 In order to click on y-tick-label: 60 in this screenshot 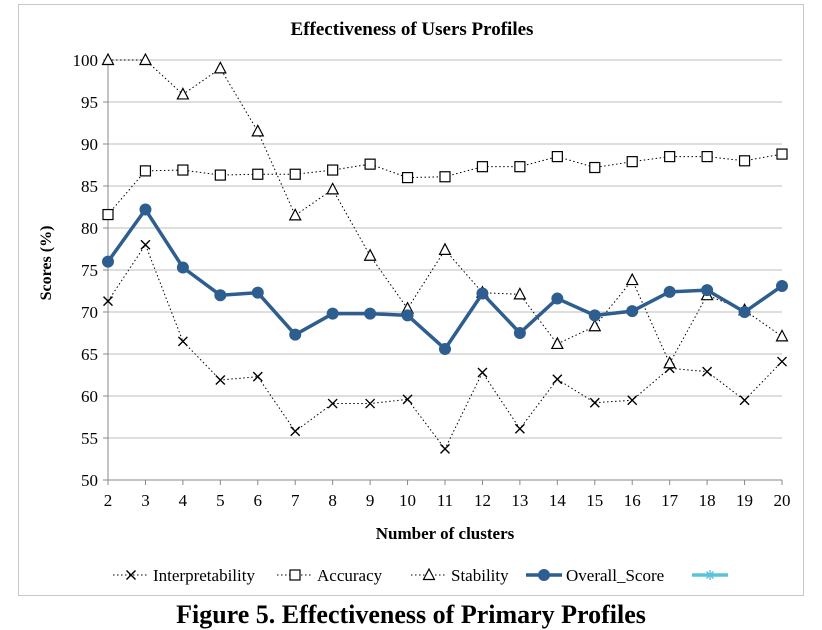, I will do `click(89, 396)`.